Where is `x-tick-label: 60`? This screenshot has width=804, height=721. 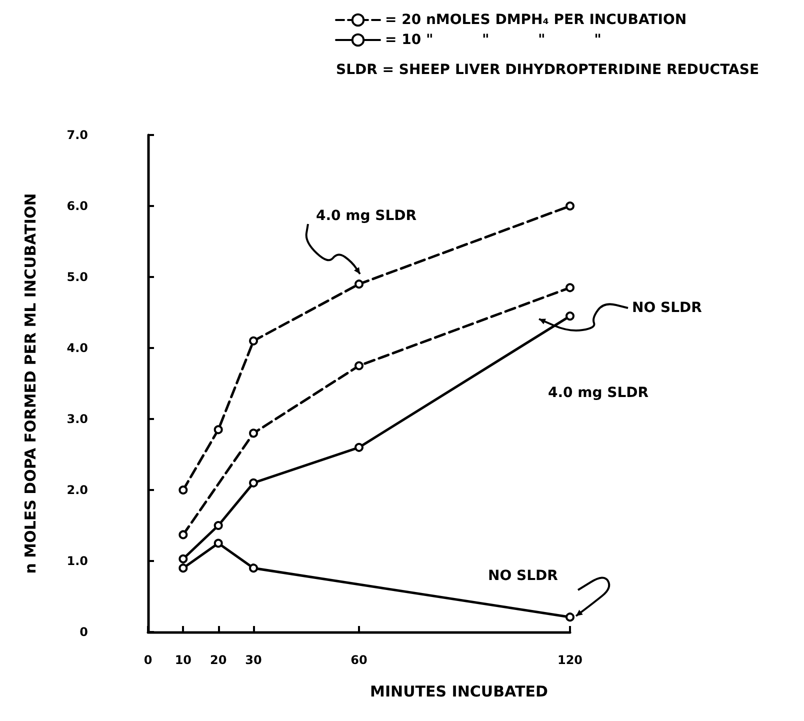 x-tick-label: 60 is located at coordinates (359, 660).